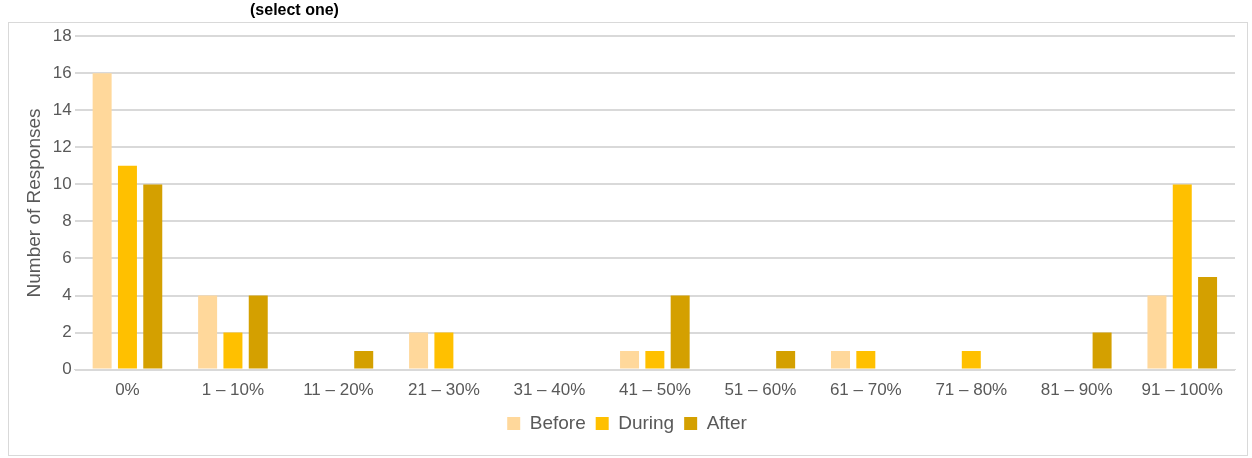  What do you see at coordinates (33, 203) in the screenshot?
I see `y-axis-title: Number of Responses` at bounding box center [33, 203].